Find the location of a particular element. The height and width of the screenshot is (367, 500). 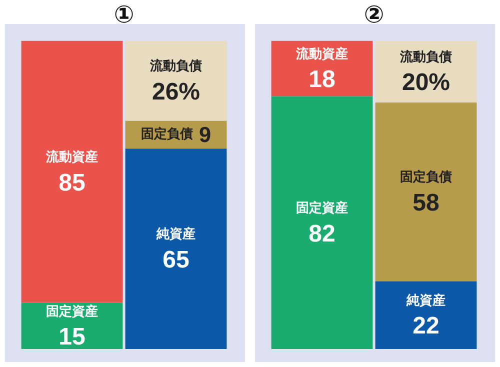

data-label: 22 is located at coordinates (426, 326).